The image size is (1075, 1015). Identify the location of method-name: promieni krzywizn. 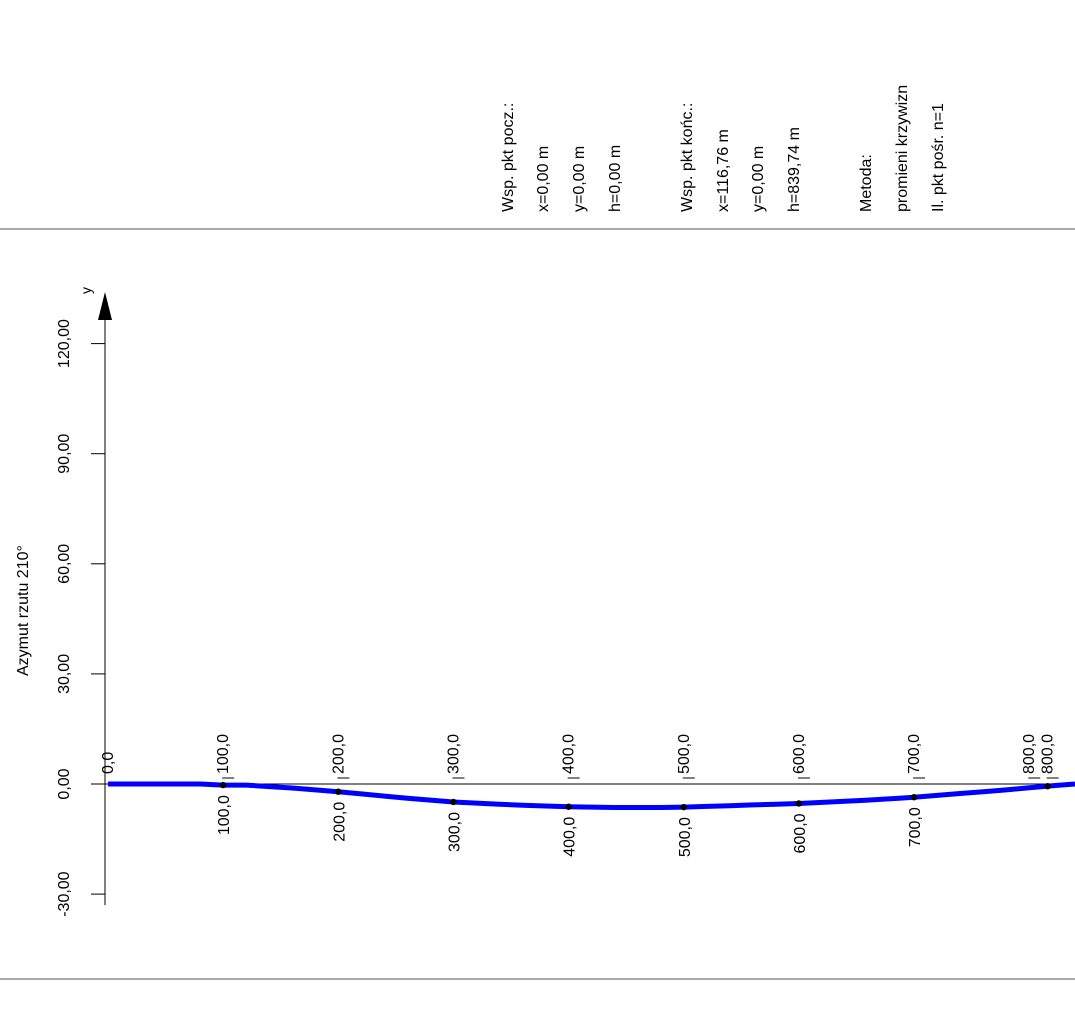
(902, 148).